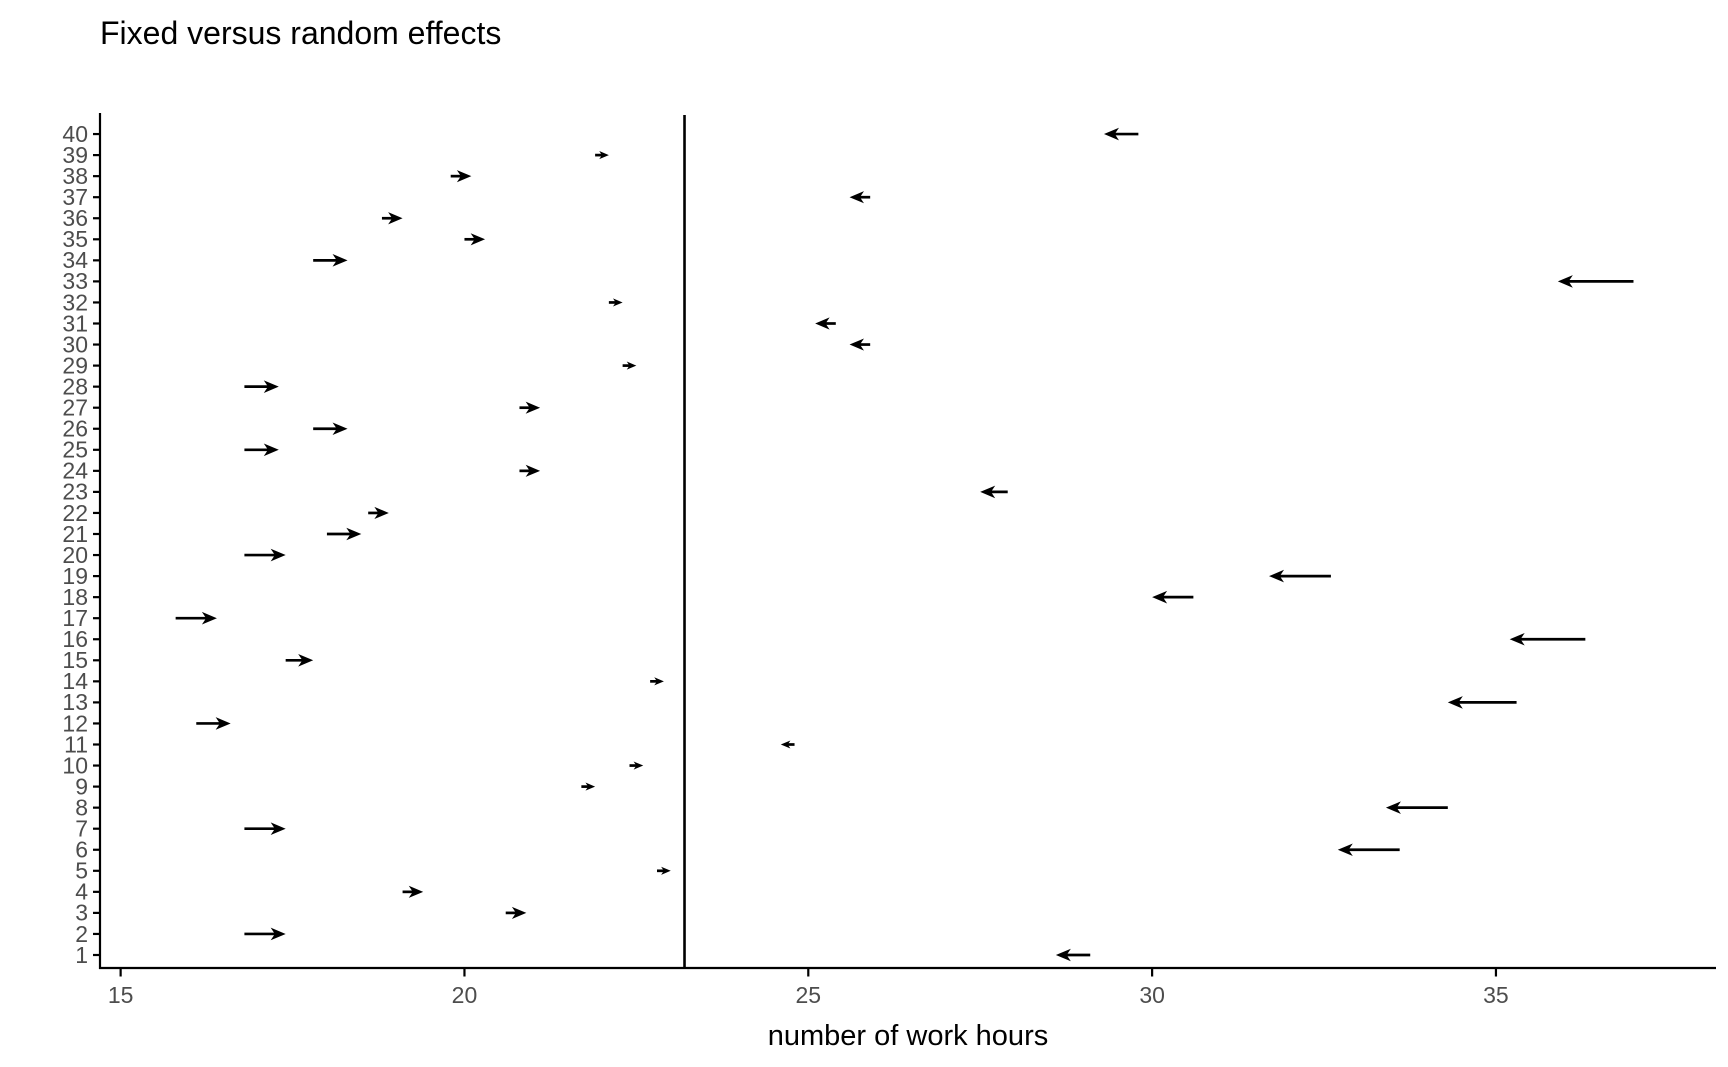  I want to click on y-tick-label: 21, so click(75, 534).